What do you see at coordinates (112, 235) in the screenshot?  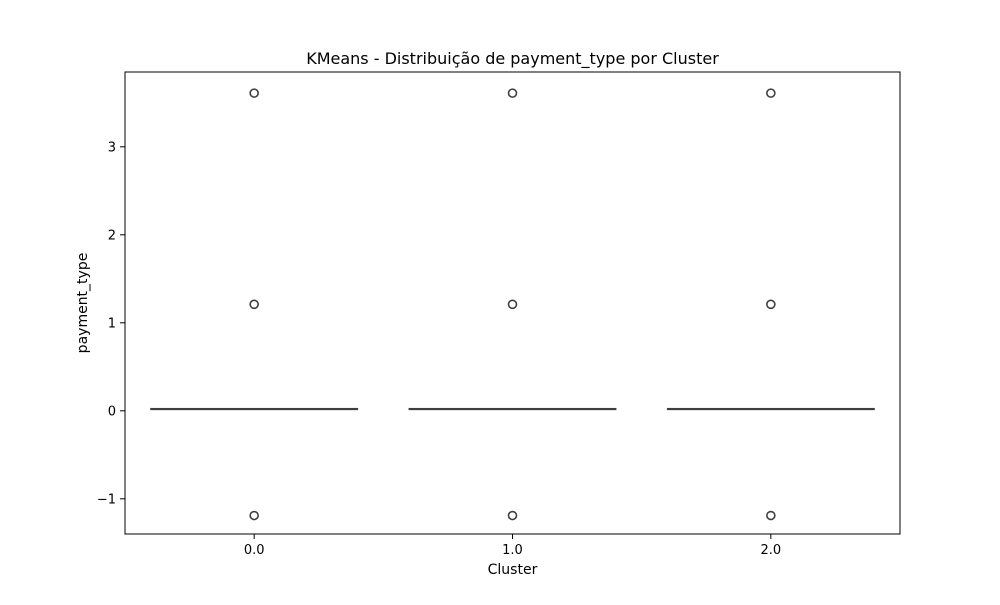 I see `y-tick-label: 2` at bounding box center [112, 235].